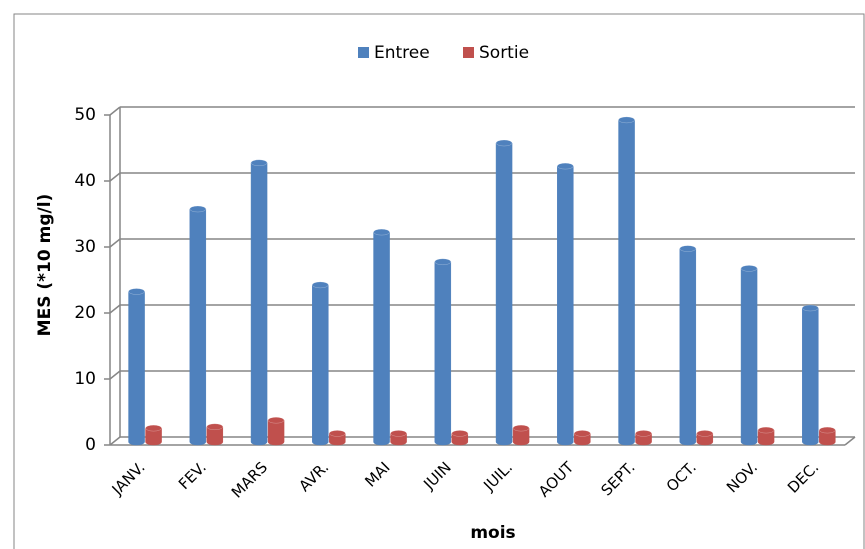  Describe the element at coordinates (850, 441) in the screenshot. I see `floor-right` at that location.